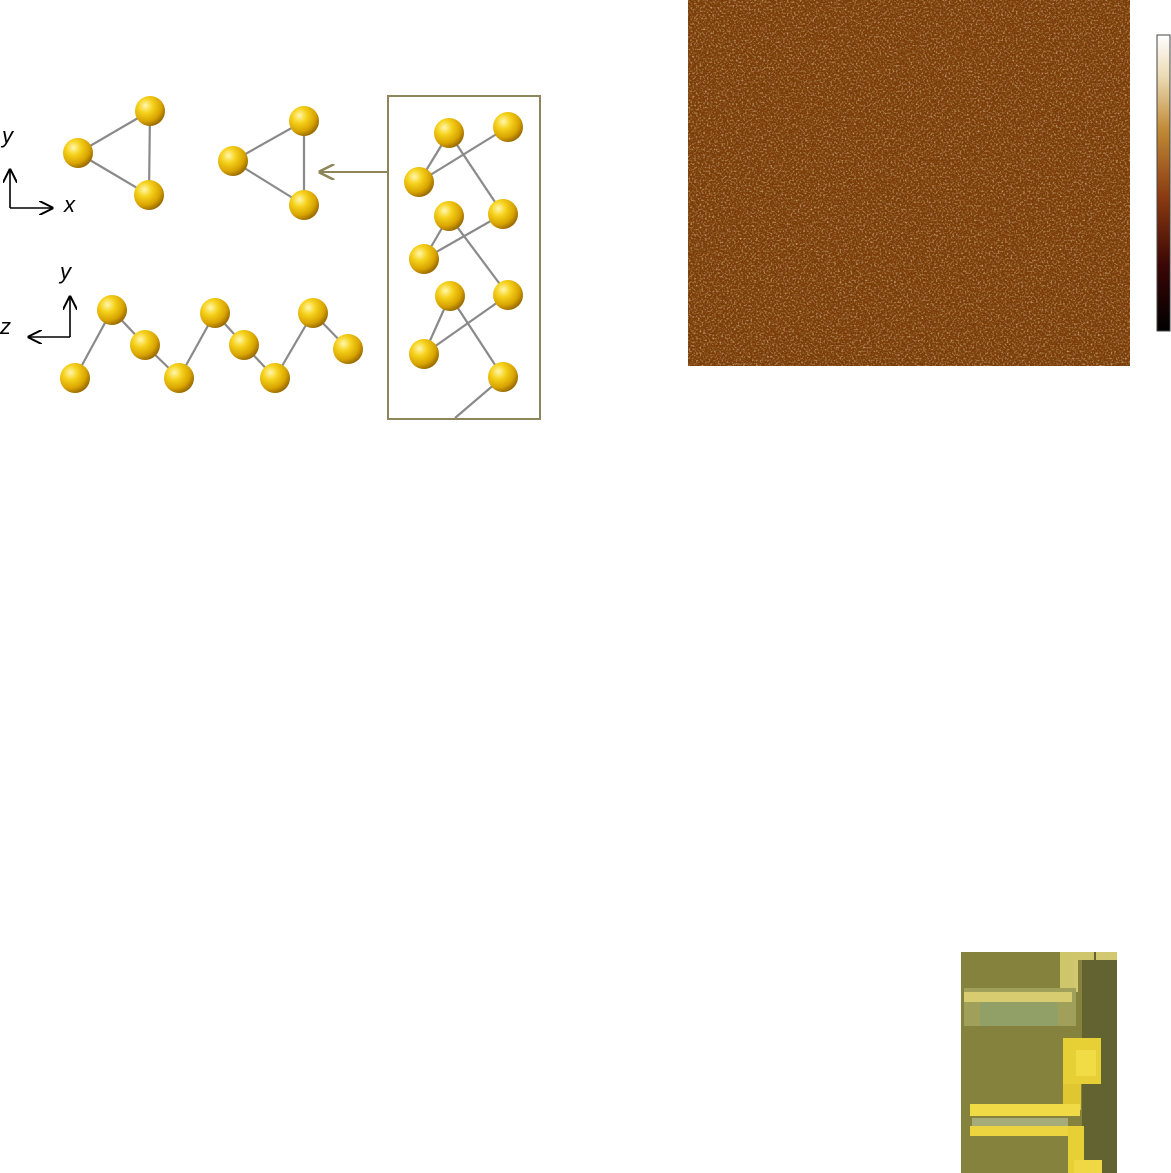 The width and height of the screenshot is (1171, 1173). What do you see at coordinates (211, 344) in the screenshot?
I see `zigzag-chain` at bounding box center [211, 344].